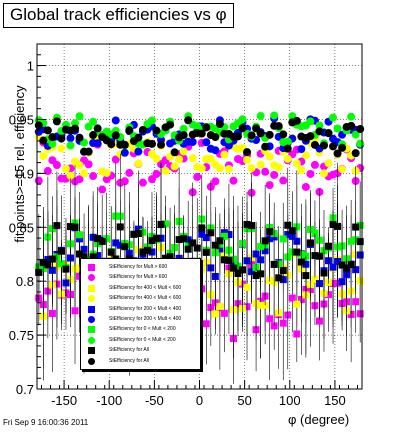  What do you see at coordinates (21, 227) in the screenshot?
I see `y-tick-label: 0.85` at bounding box center [21, 227].